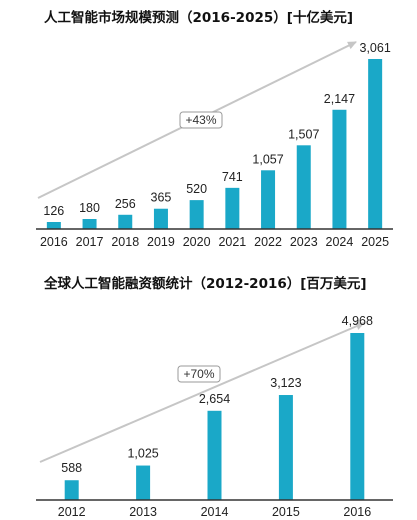 The image size is (417, 520). Describe the element at coordinates (268, 199) in the screenshot. I see `bar-2022` at that location.